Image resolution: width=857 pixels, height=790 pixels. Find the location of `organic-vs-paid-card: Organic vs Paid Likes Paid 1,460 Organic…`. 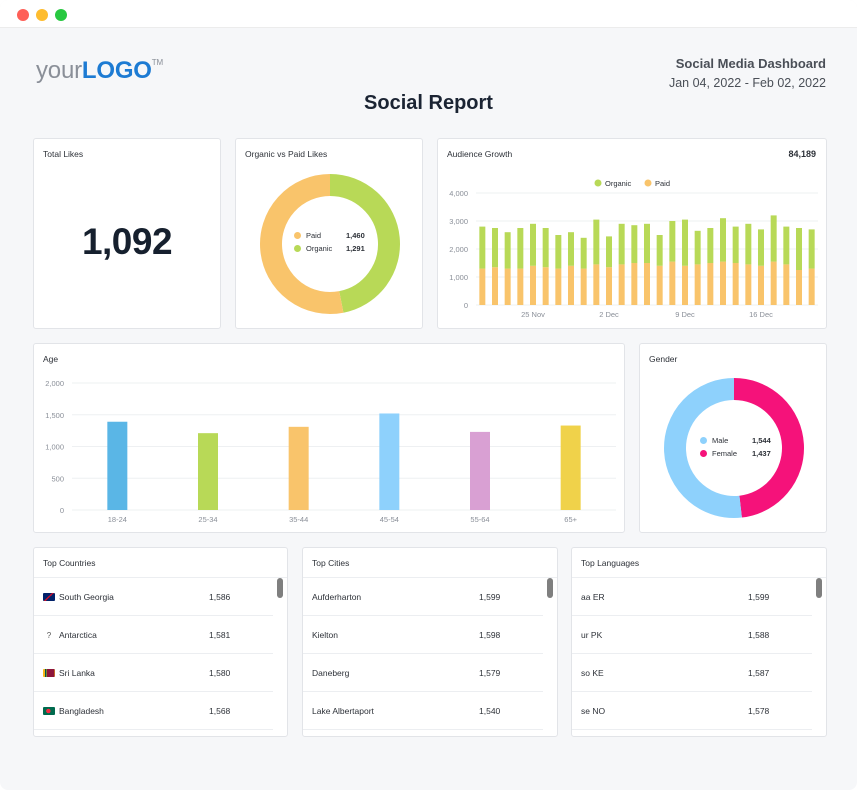

organic-vs-paid-card: Organic vs Paid Likes Paid 1,460 Organic… is located at coordinates (329, 233).